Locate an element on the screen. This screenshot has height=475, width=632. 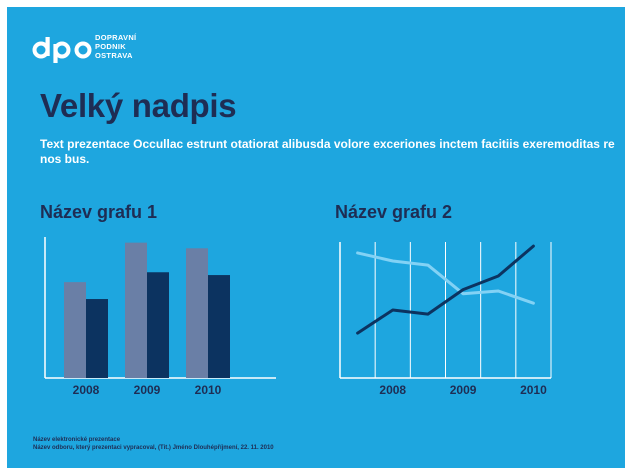
logo-wordmark: DOPRAVNÍ PODNIK OSTRAVA is located at coordinates (115, 46).